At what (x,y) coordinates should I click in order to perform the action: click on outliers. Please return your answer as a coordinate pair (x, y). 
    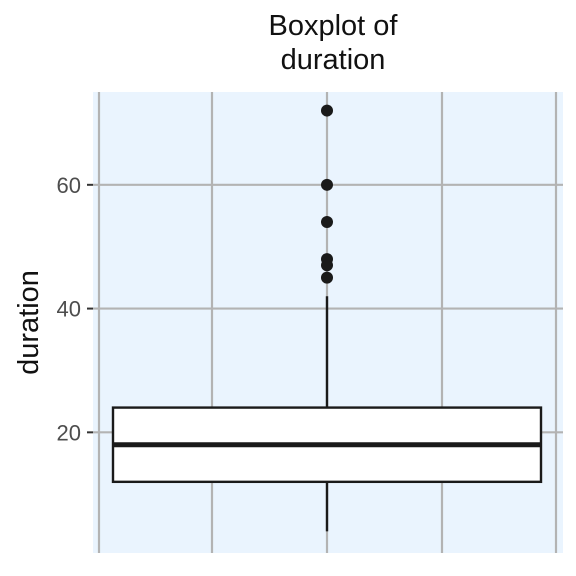
    Looking at the image, I should click on (327, 194).